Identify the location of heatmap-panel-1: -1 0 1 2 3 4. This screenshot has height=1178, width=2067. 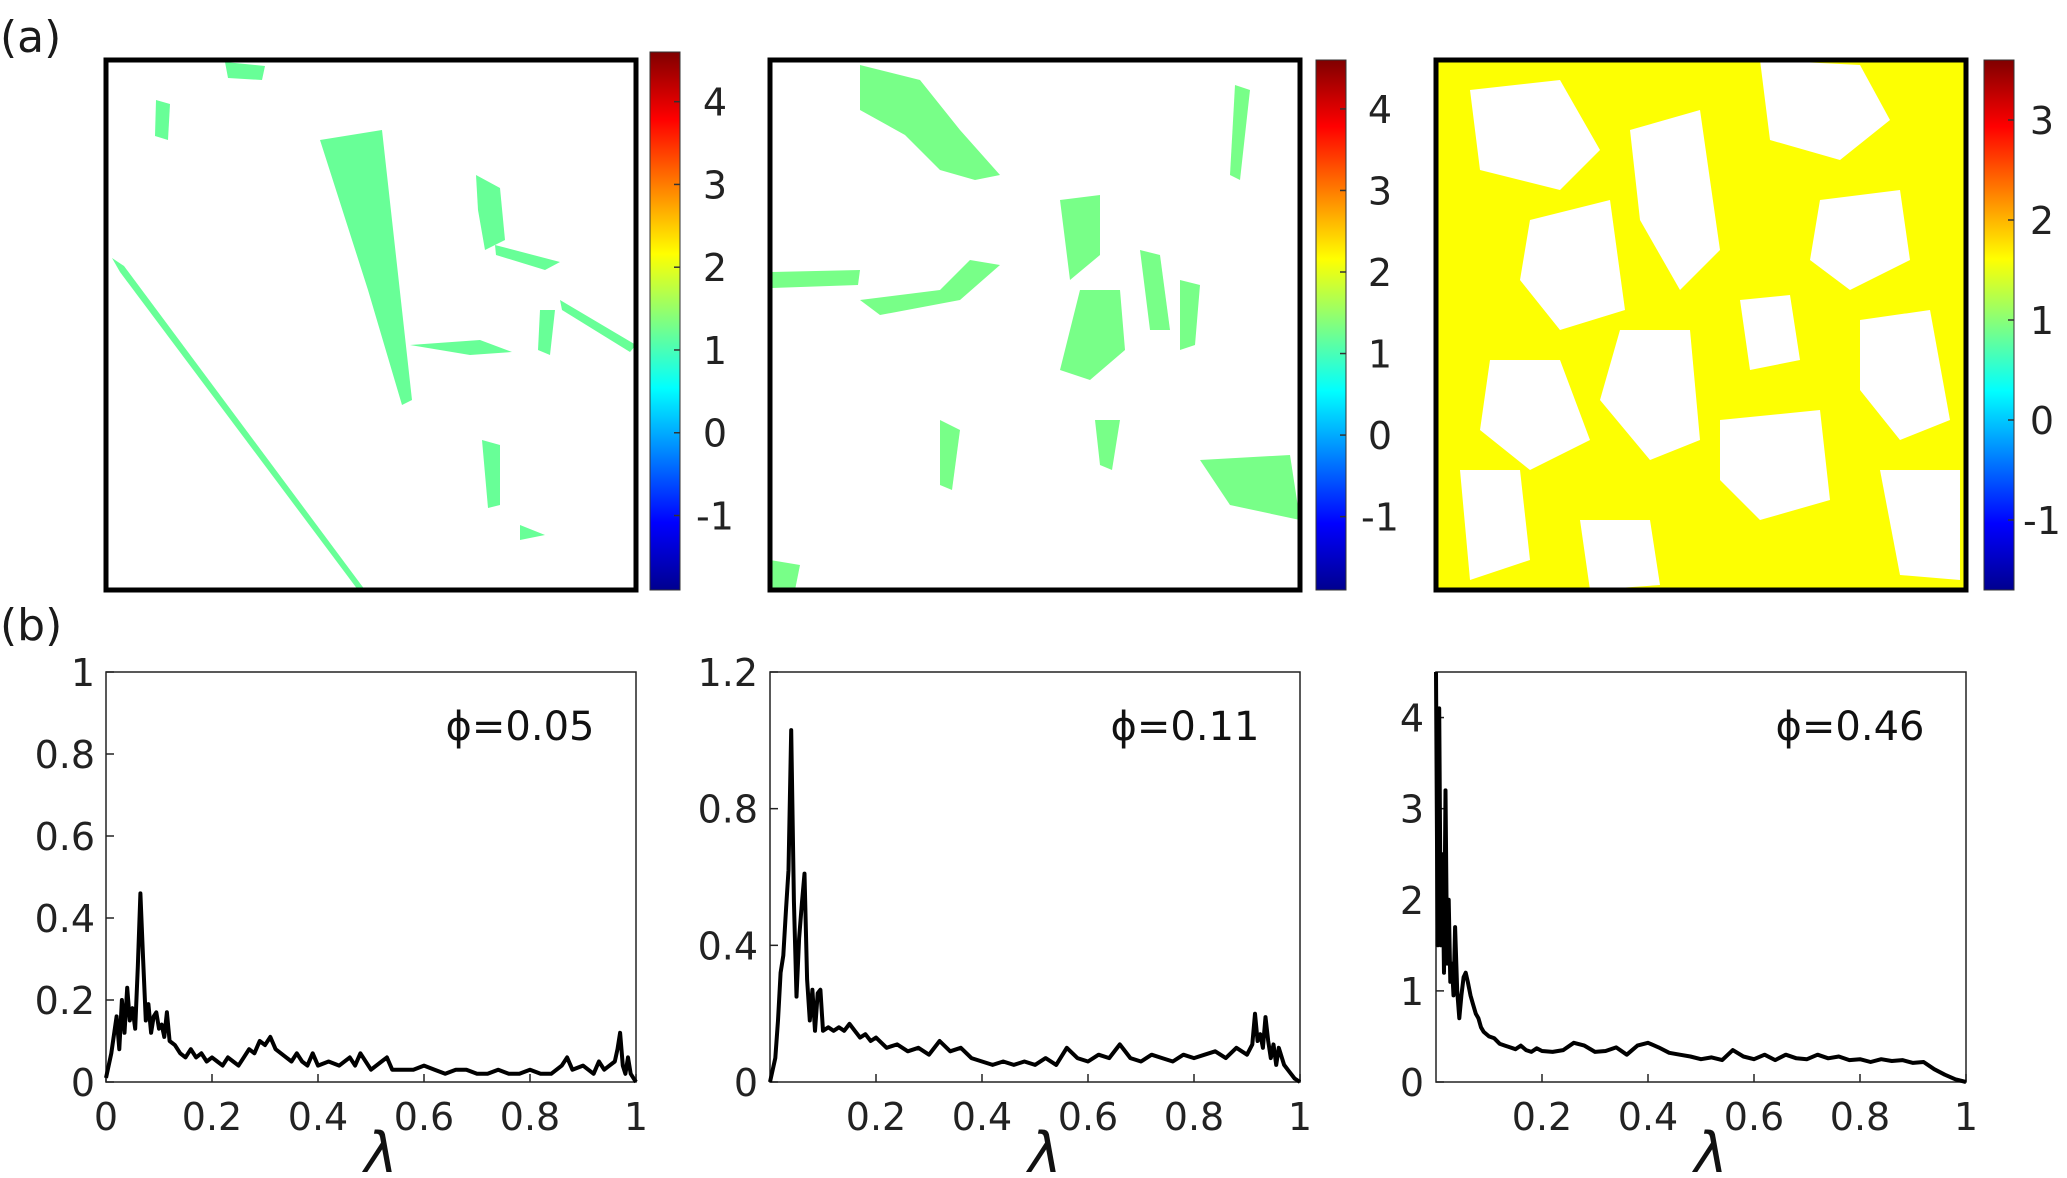
(418, 322).